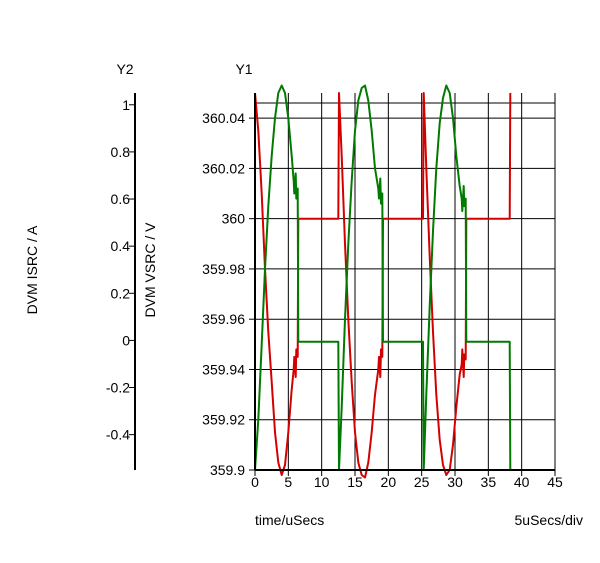 Image resolution: width=600 pixels, height=563 pixels. What do you see at coordinates (121, 246) in the screenshot?
I see `y2-tick-label: 0.4` at bounding box center [121, 246].